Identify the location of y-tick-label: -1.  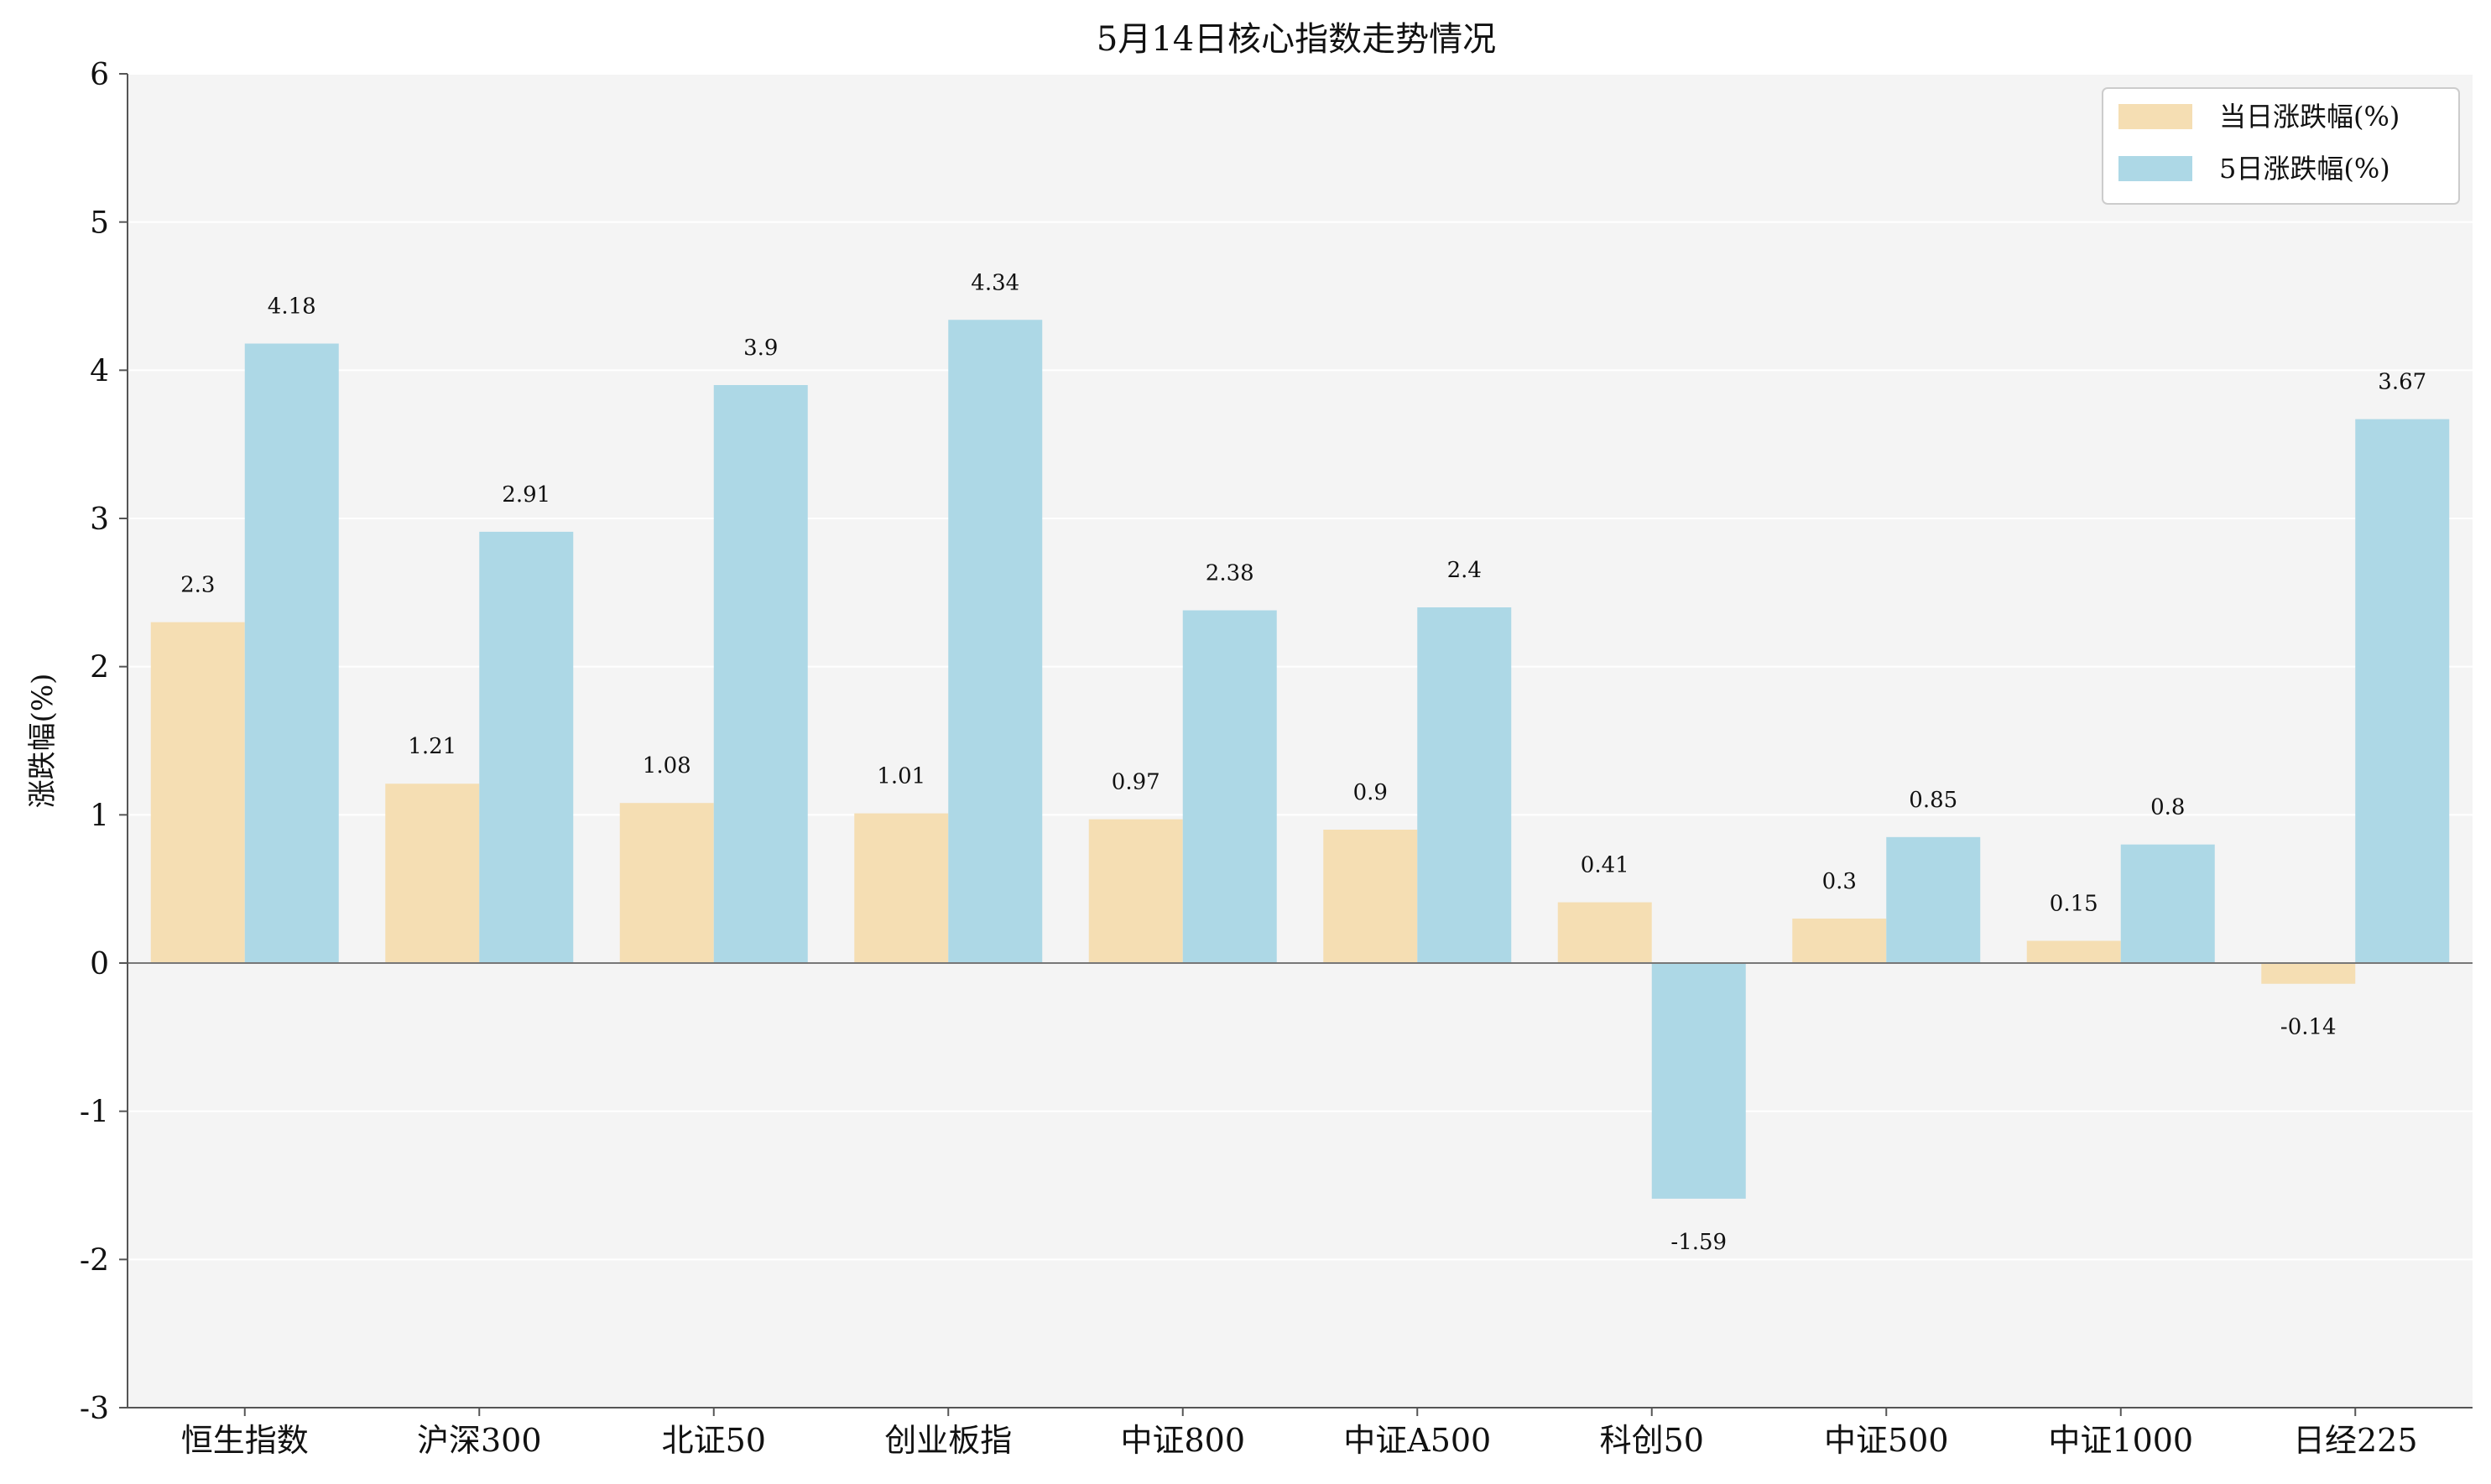
(94, 1113).